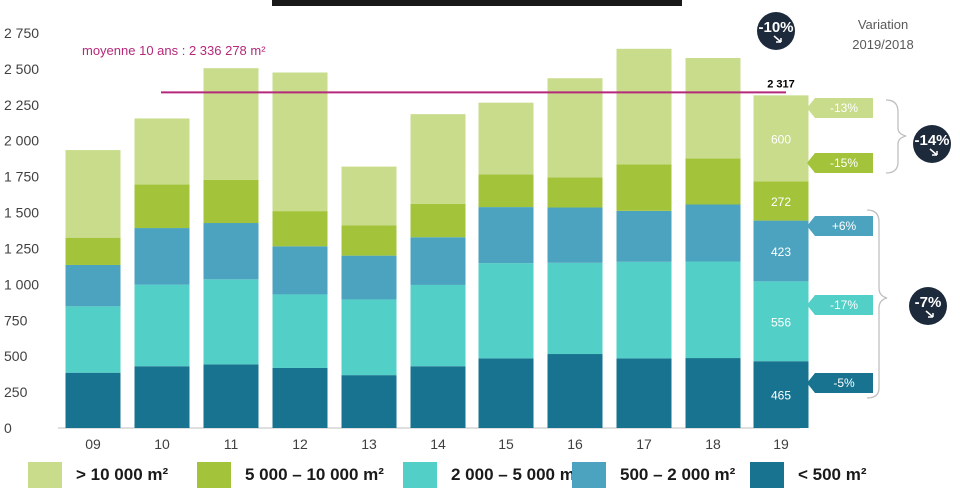  I want to click on legend-label-500-2000: 500 – 2 000 m², so click(678, 474).